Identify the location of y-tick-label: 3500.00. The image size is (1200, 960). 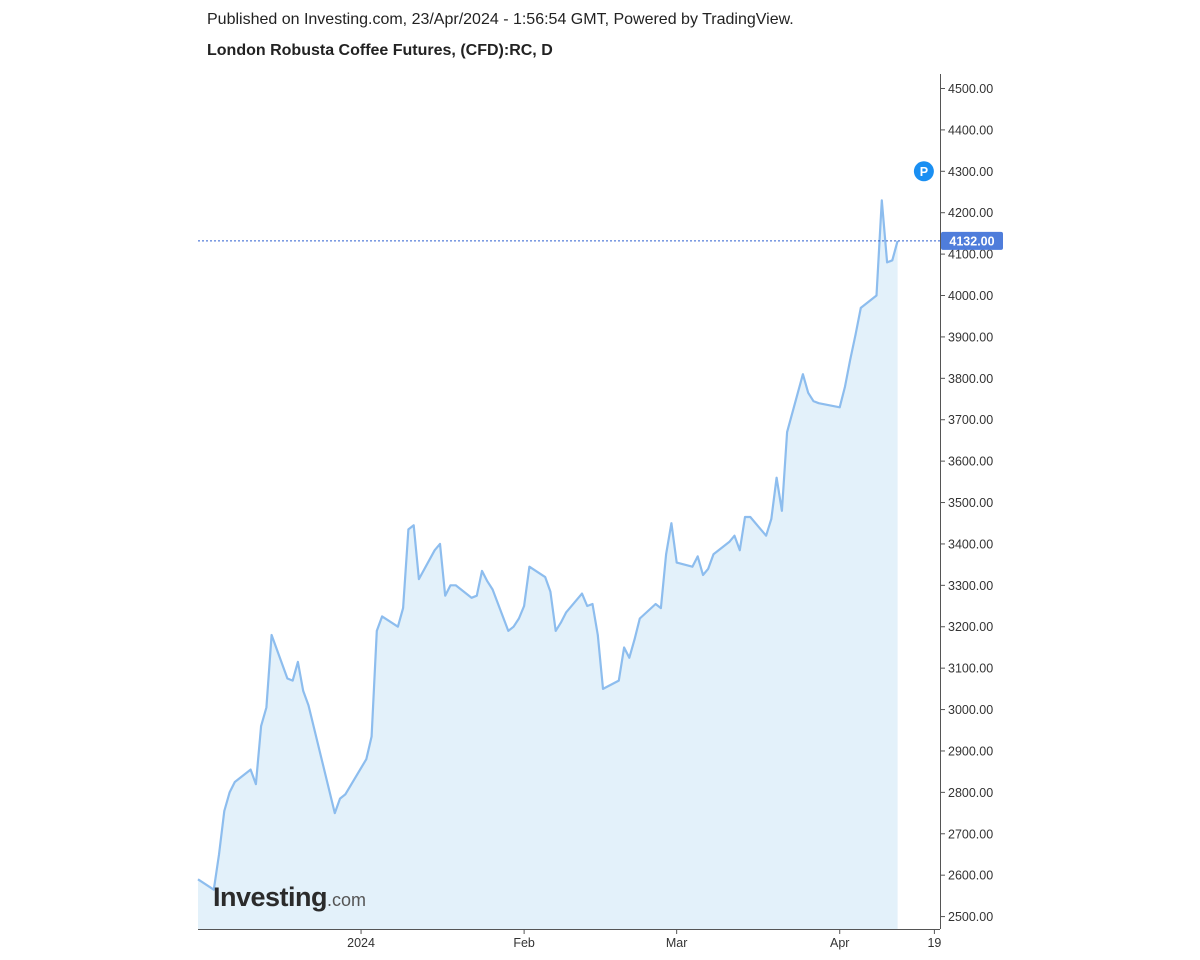
(970, 503).